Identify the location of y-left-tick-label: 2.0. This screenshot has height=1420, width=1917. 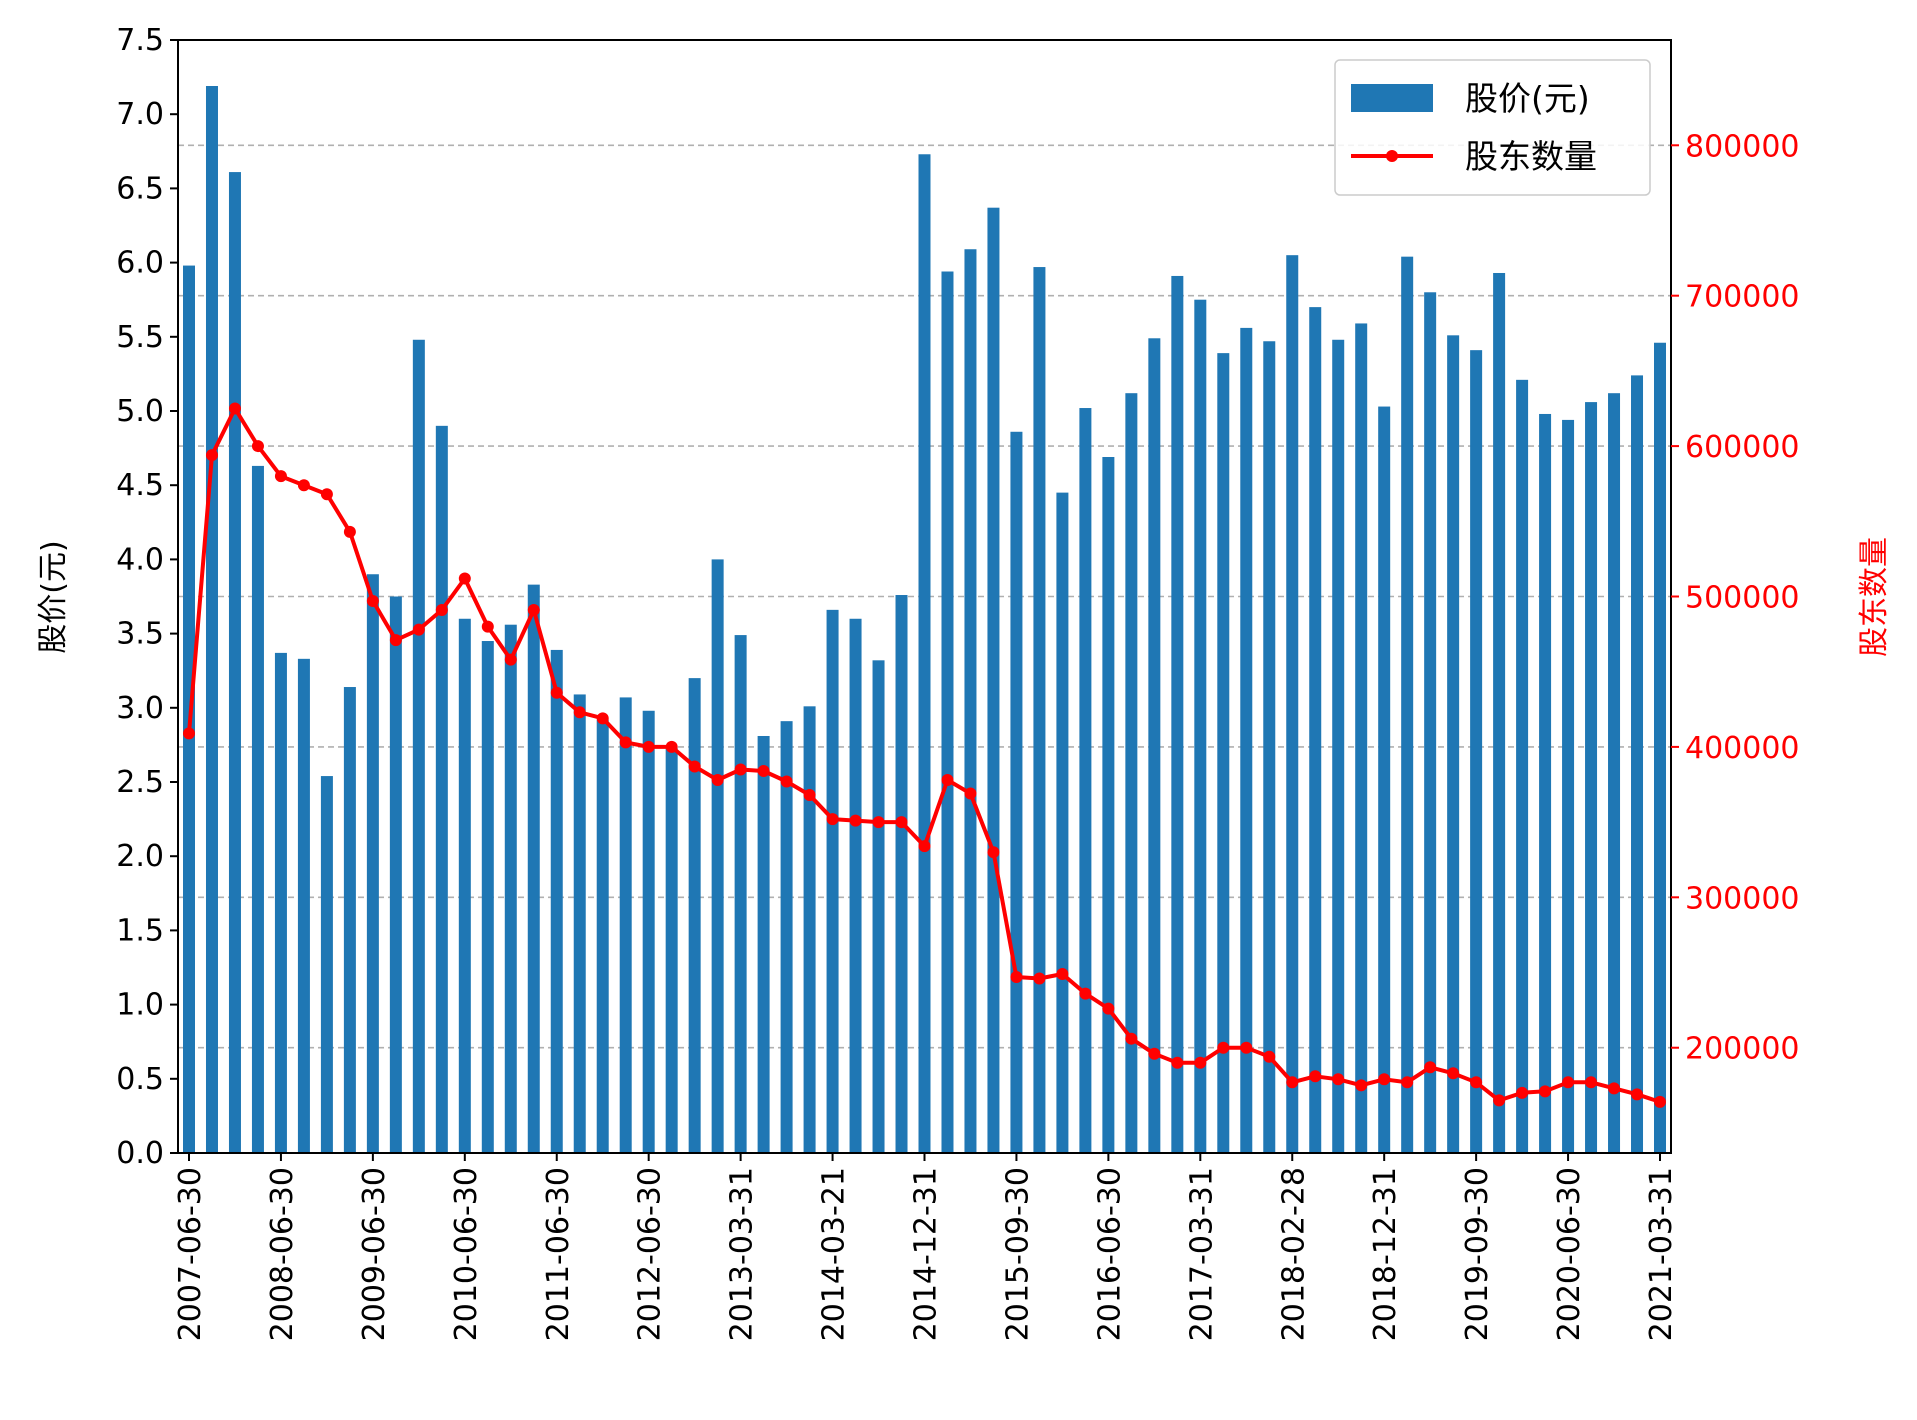
(140, 856).